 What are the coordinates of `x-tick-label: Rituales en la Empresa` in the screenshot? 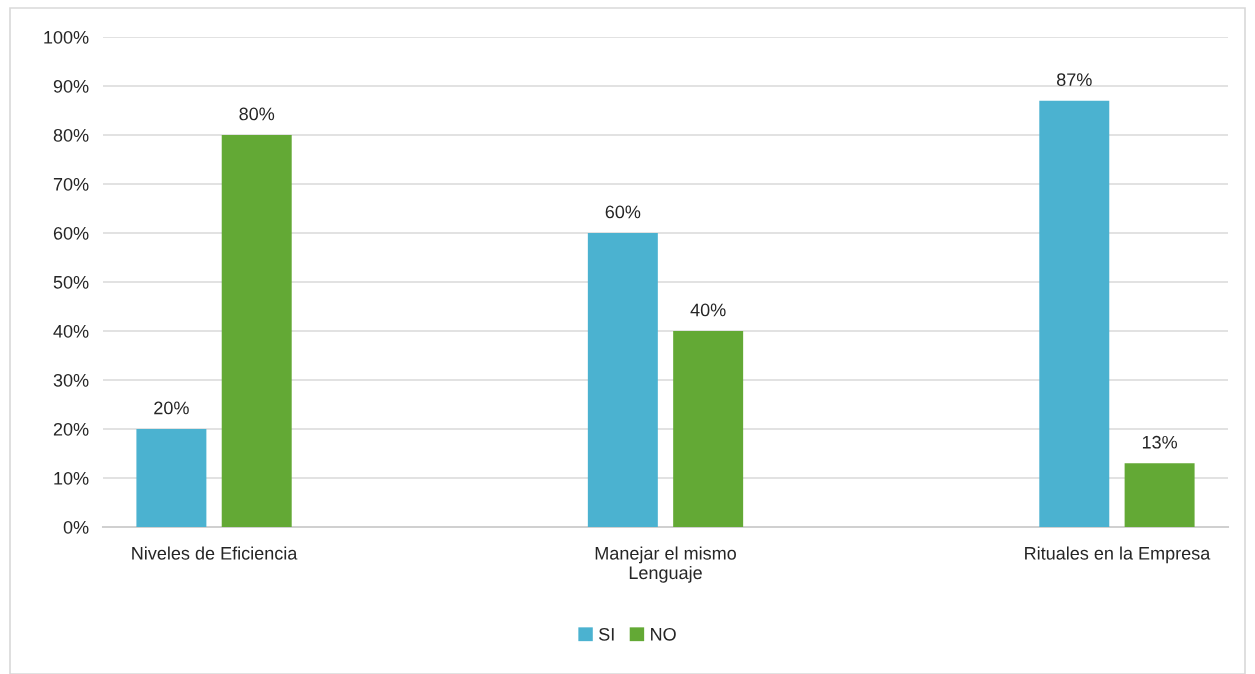 It's located at (1118, 555).